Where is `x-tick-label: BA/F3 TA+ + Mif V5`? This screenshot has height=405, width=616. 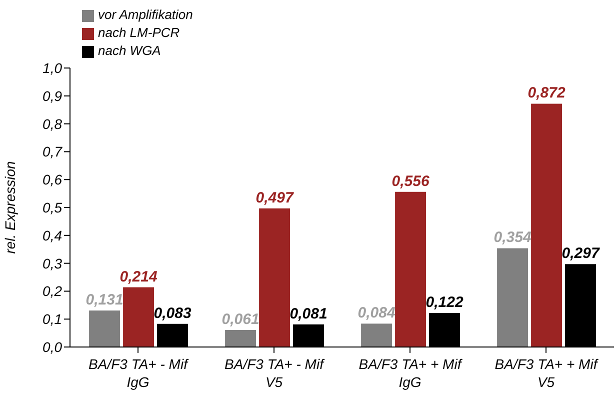
x-tick-label: BA/F3 TA+ + Mif V5 is located at coordinates (547, 373).